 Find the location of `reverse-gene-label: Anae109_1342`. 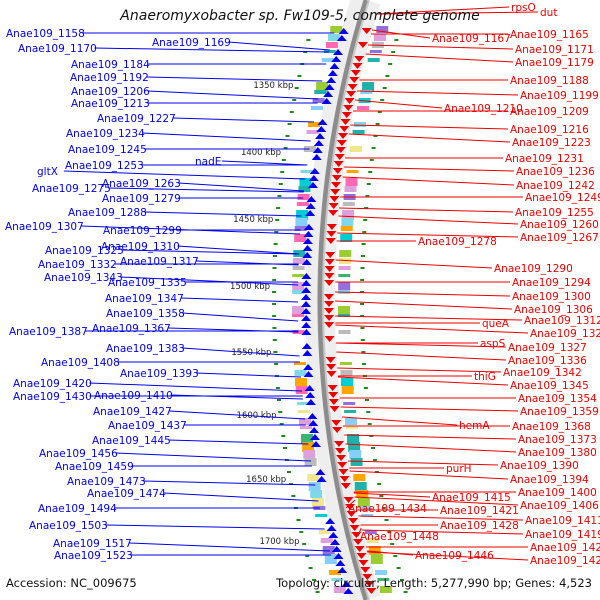

reverse-gene-label: Anae109_1342 is located at coordinates (542, 373).